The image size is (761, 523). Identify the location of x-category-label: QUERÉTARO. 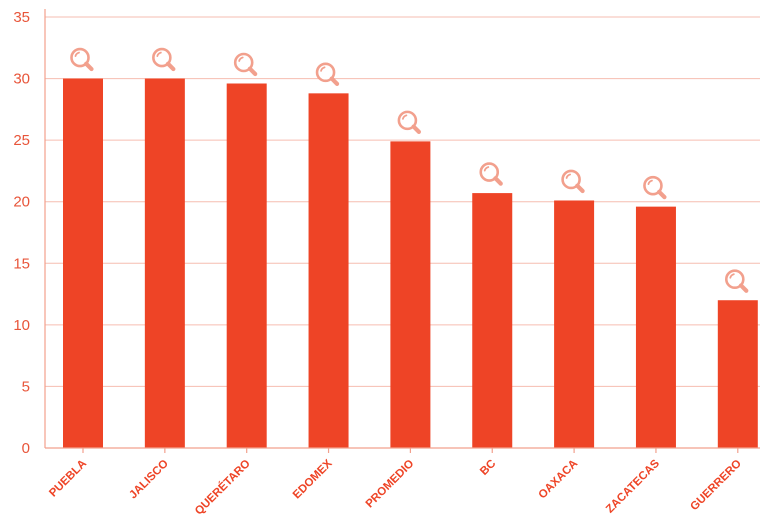
(222, 487).